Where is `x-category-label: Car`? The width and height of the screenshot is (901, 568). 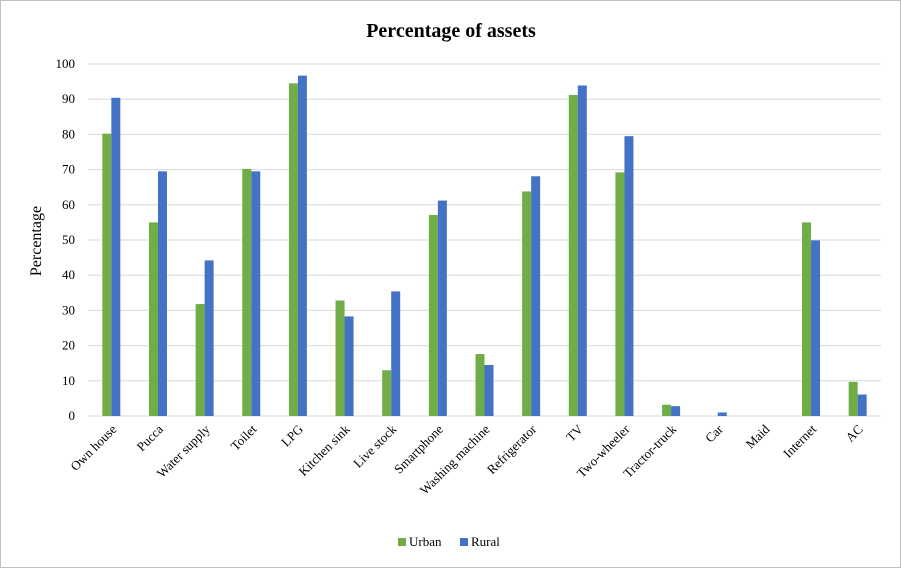
x-category-label: Car is located at coordinates (714, 433).